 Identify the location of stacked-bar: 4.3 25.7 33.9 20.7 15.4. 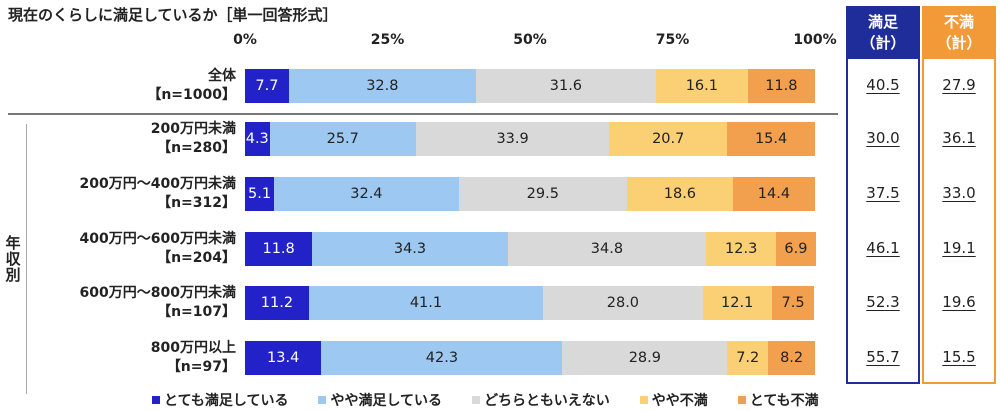
(530, 139).